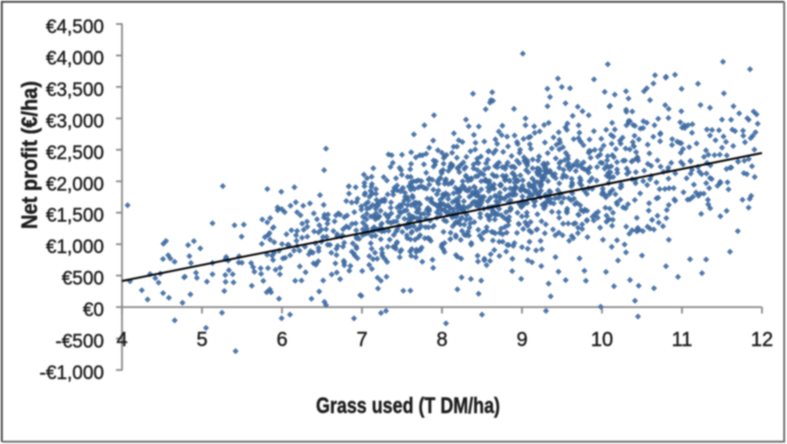  What do you see at coordinates (441, 340) in the screenshot?
I see `svg-text: 8` at bounding box center [441, 340].